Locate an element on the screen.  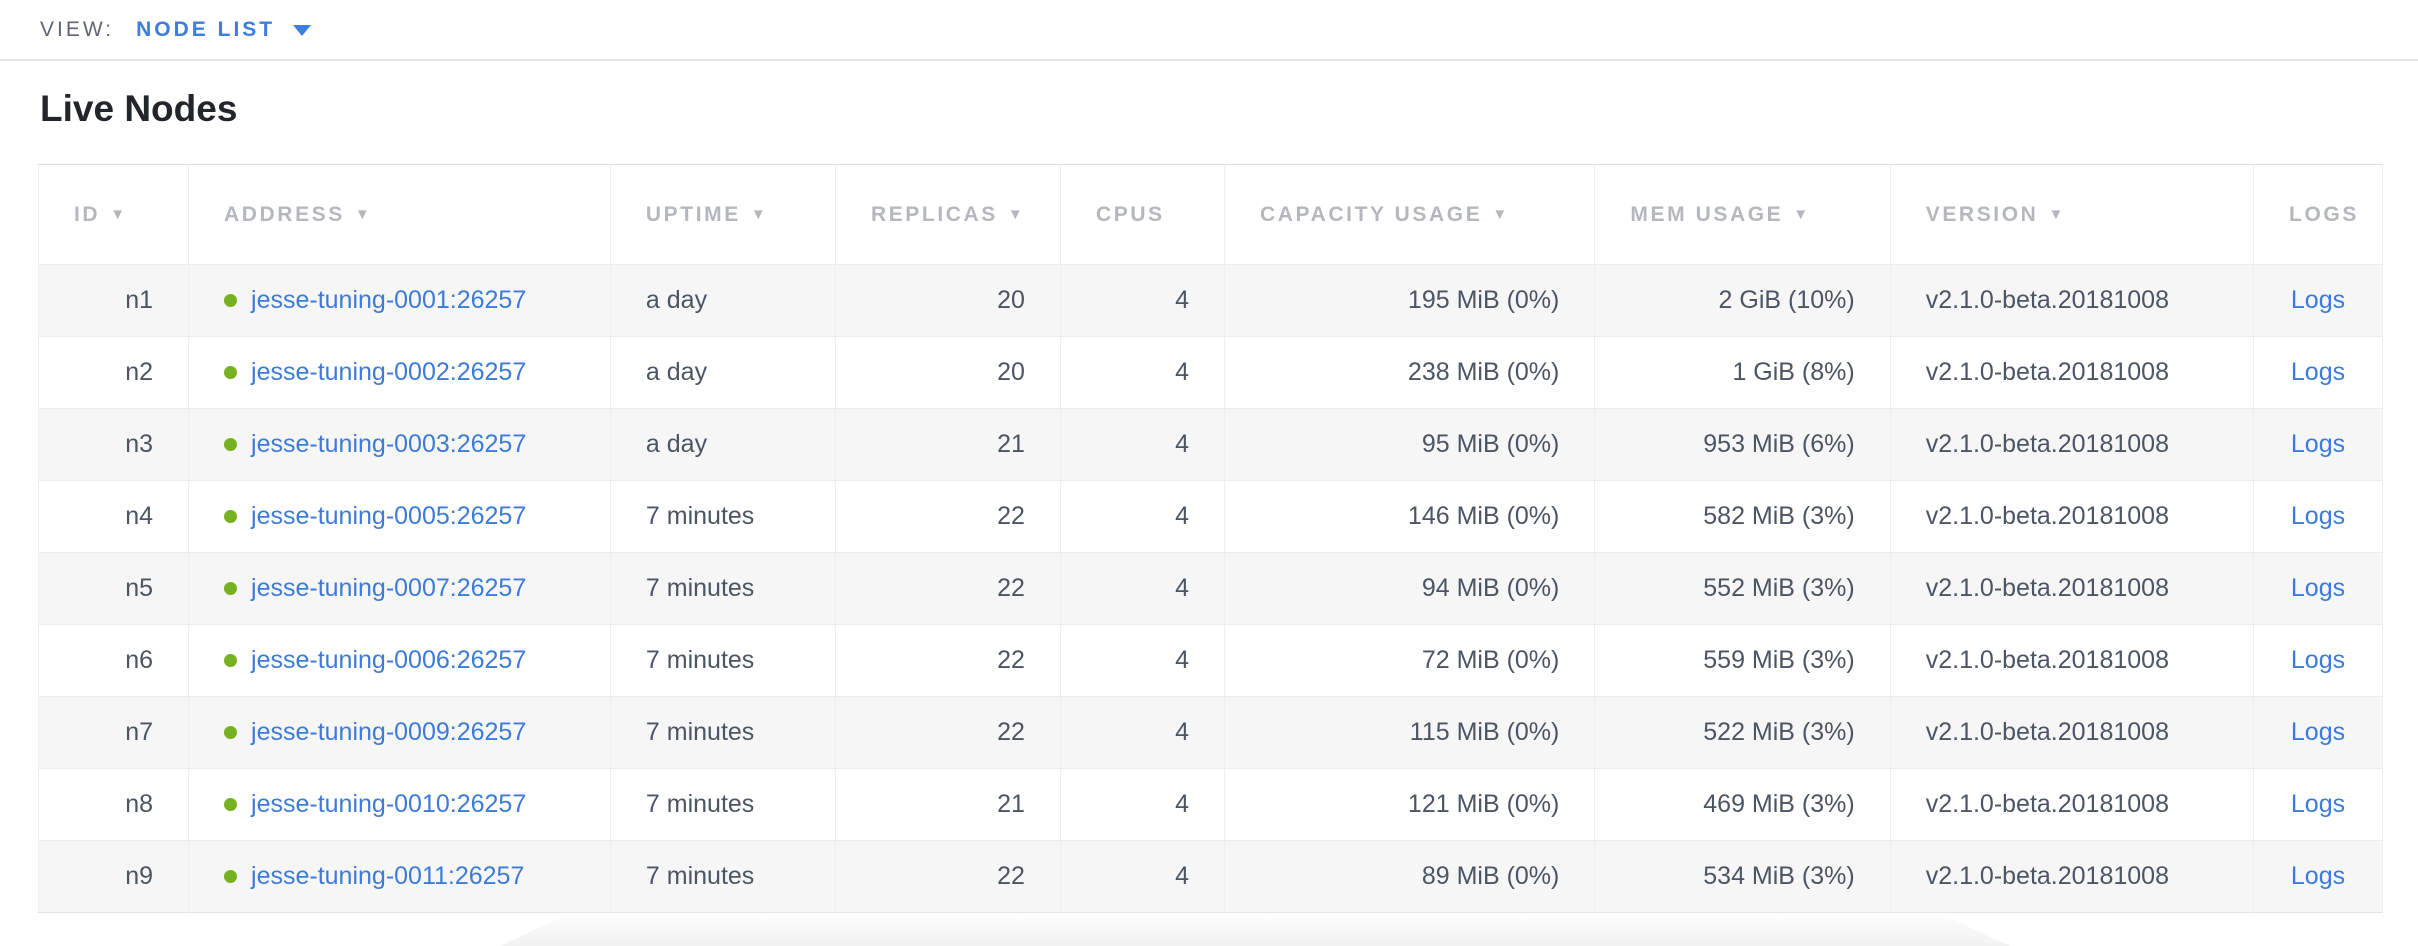
cell-id: n2 is located at coordinates (114, 372).